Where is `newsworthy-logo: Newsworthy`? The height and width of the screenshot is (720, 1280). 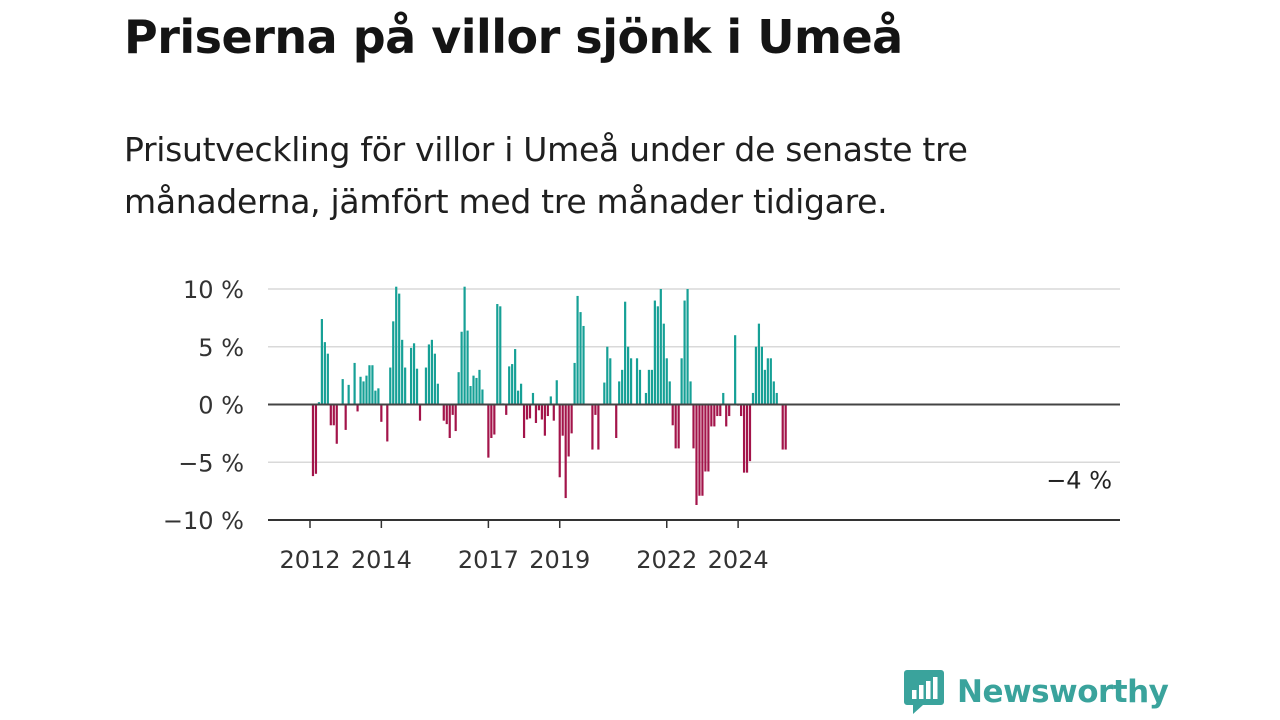 newsworthy-logo: Newsworthy is located at coordinates (1036, 692).